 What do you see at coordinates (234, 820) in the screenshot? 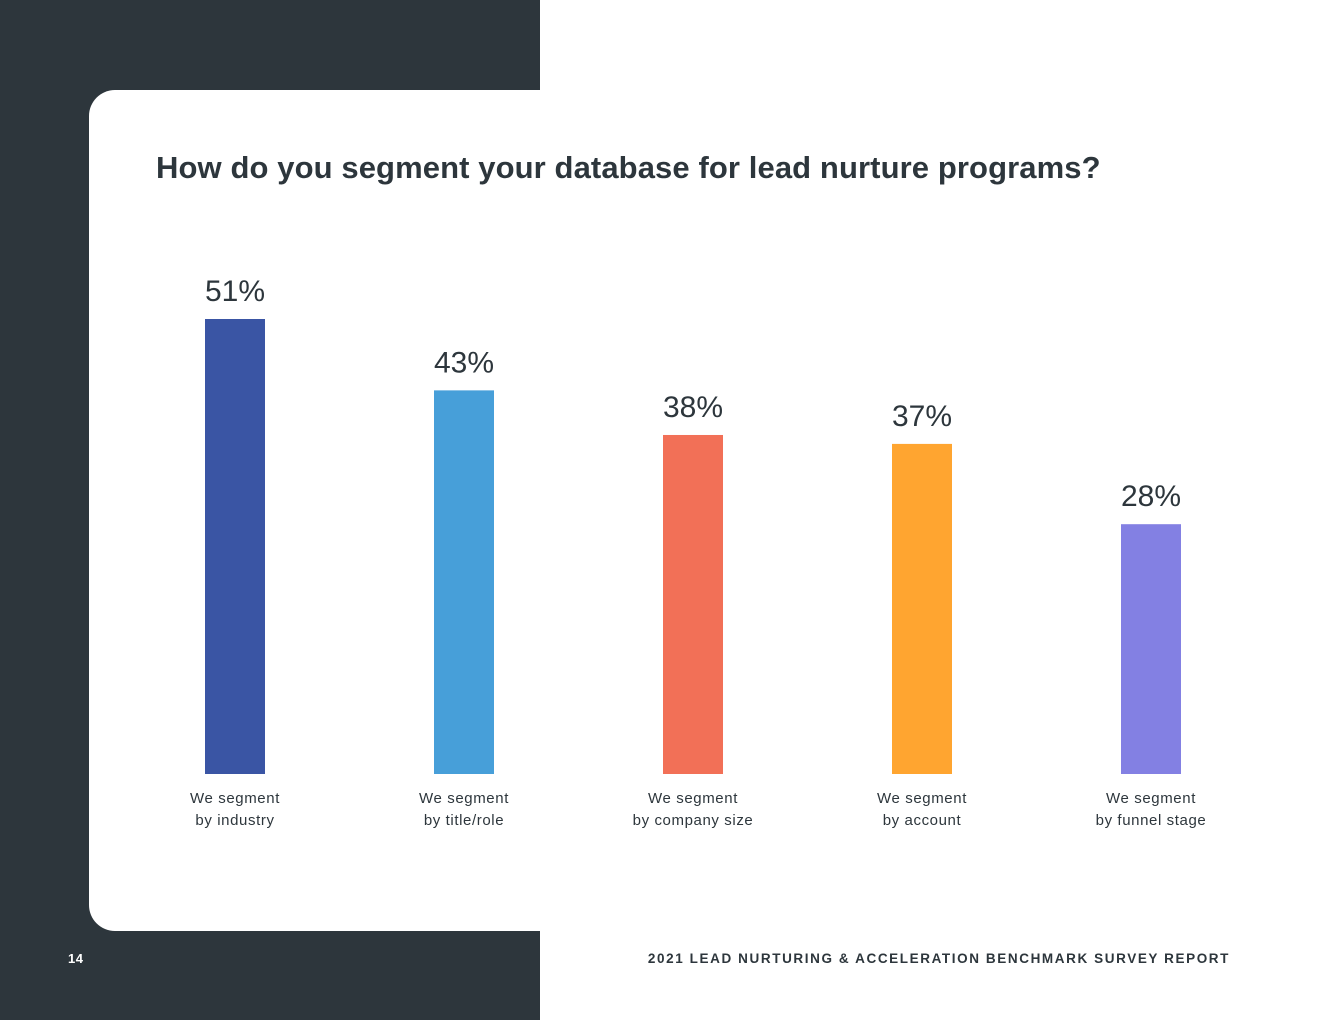
I see `category-label-1-line-2: by industry` at bounding box center [234, 820].